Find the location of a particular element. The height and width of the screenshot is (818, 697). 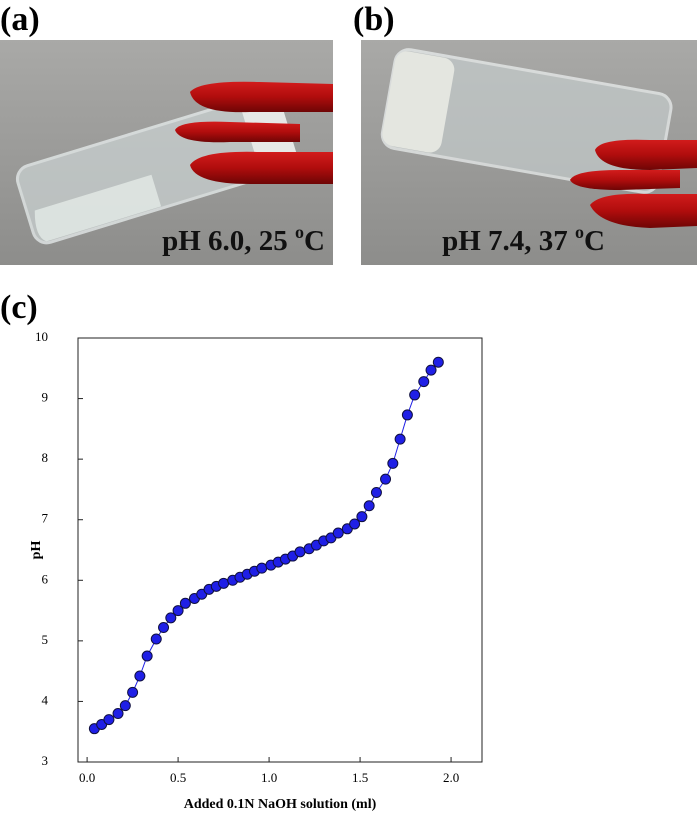

x-tick-label: 2.0 is located at coordinates (451, 777).